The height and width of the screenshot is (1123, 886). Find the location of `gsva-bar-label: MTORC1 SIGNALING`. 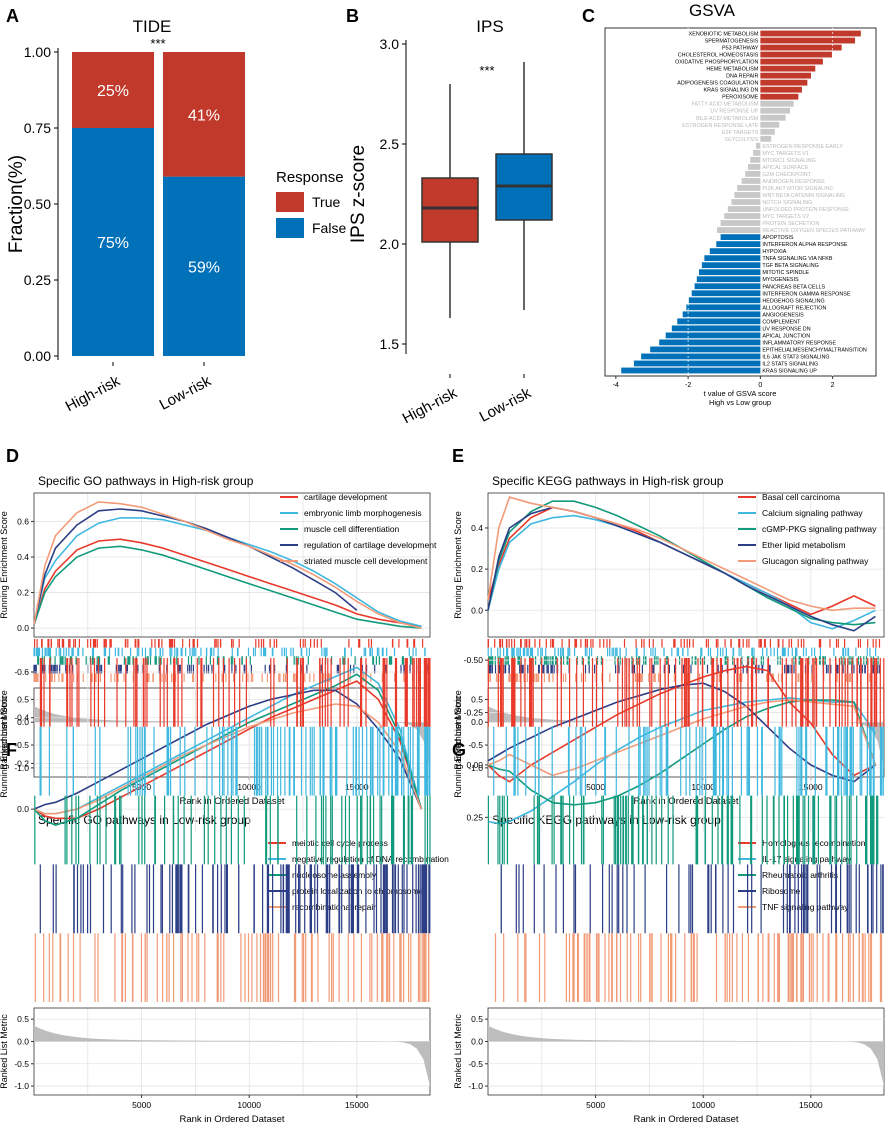

gsva-bar-label: MTORC1 SIGNALING is located at coordinates (789, 161).